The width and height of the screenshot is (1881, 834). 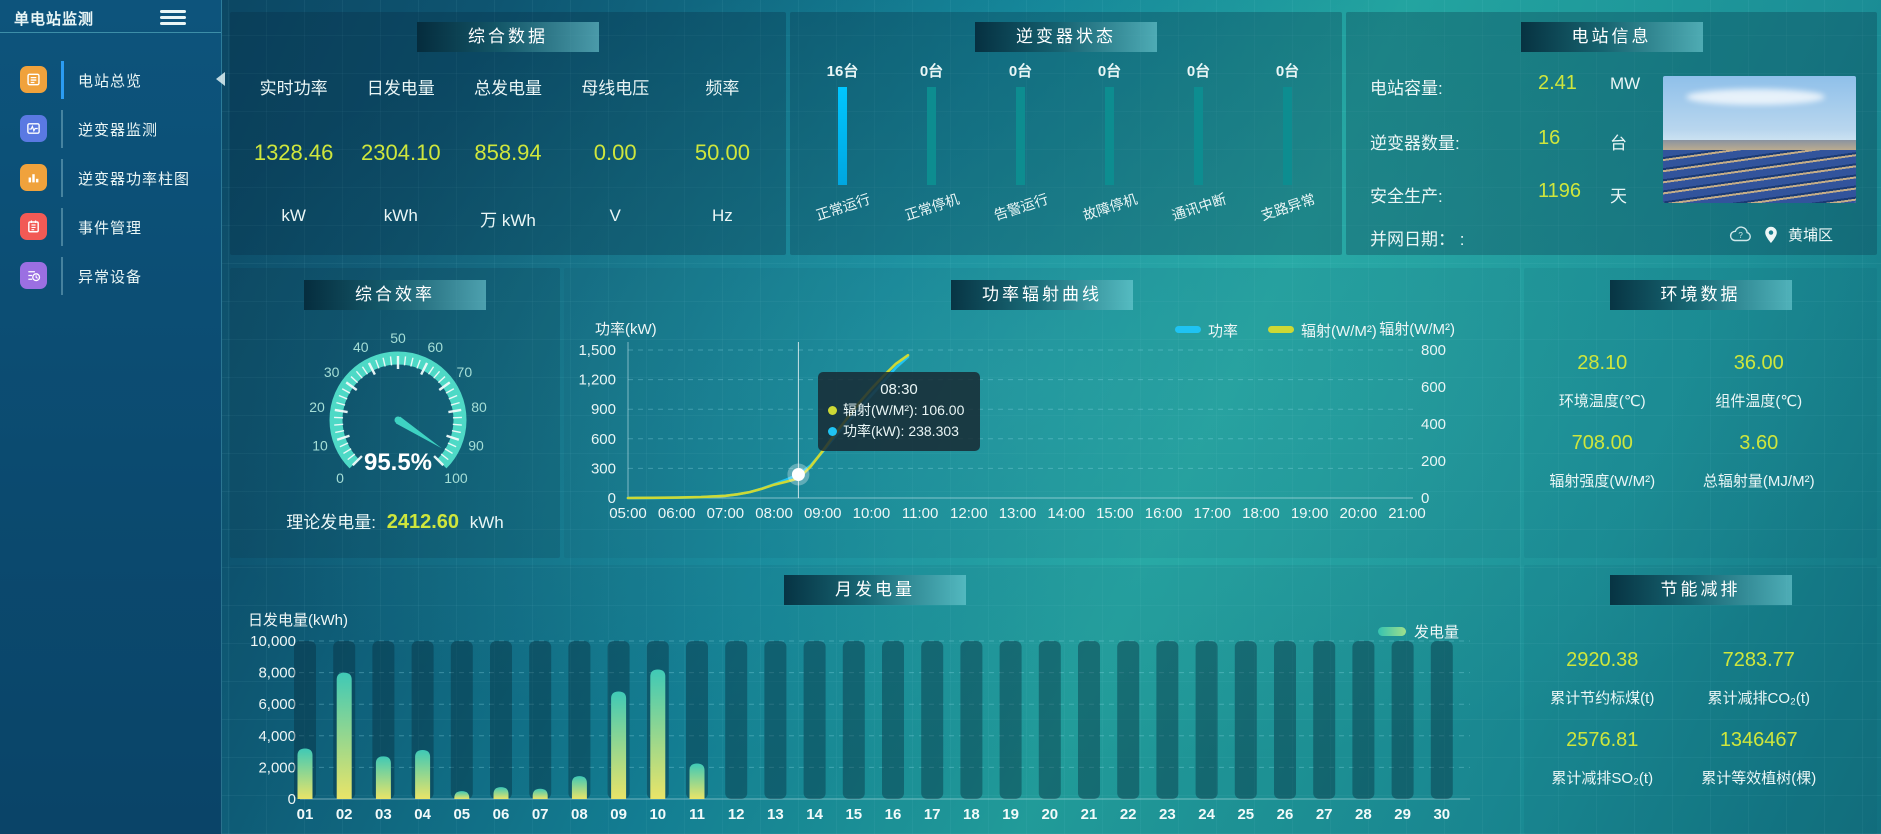 I want to click on status-fault-stop: 0台 故障停机, so click(x=1109, y=141).